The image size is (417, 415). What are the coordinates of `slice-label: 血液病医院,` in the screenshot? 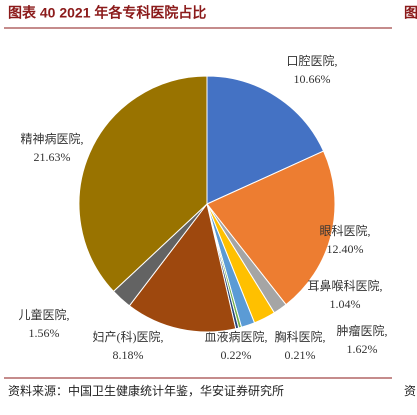 It's located at (235, 336).